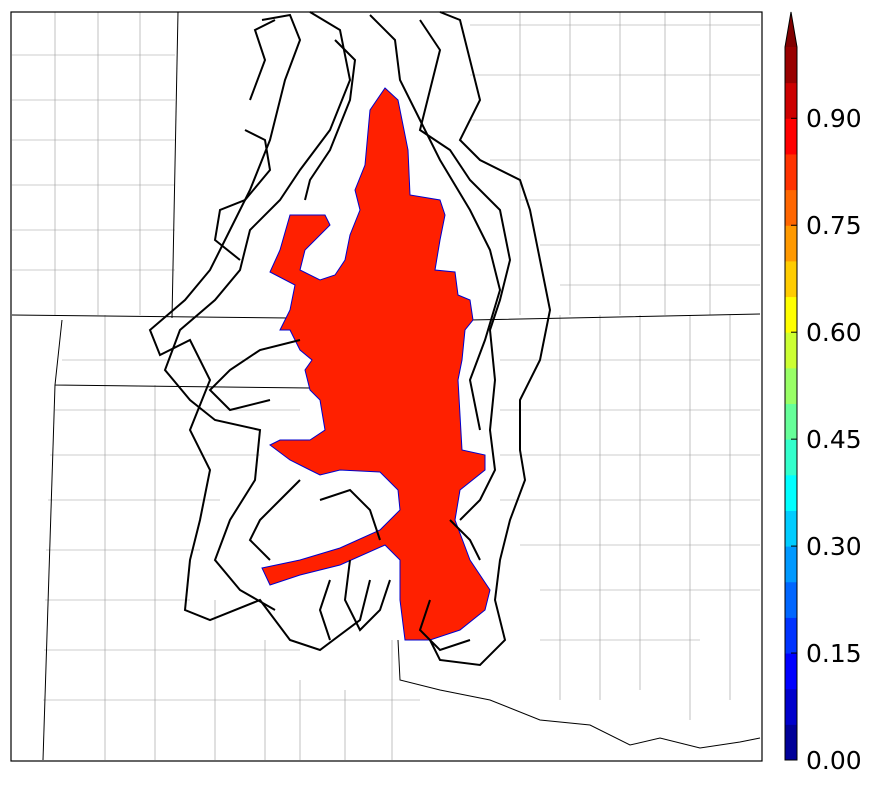  Describe the element at coordinates (834, 547) in the screenshot. I see `colorbar-tick-label: 0.30` at that location.